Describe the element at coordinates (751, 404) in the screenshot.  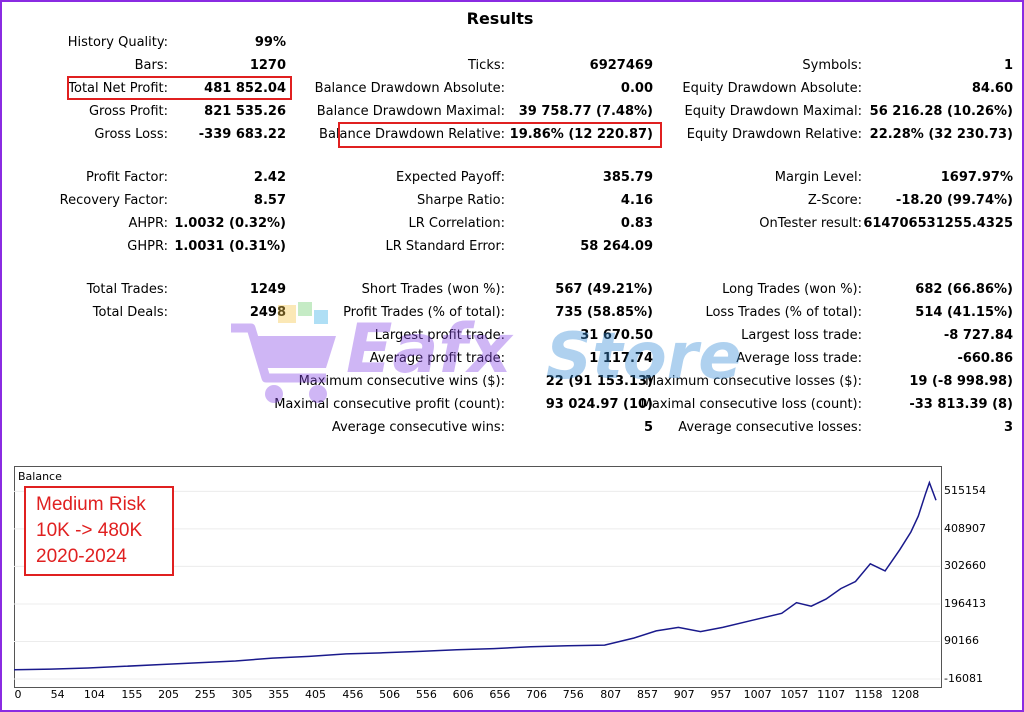
I see `stat-label: Maximal consecutive loss (count):` at that location.